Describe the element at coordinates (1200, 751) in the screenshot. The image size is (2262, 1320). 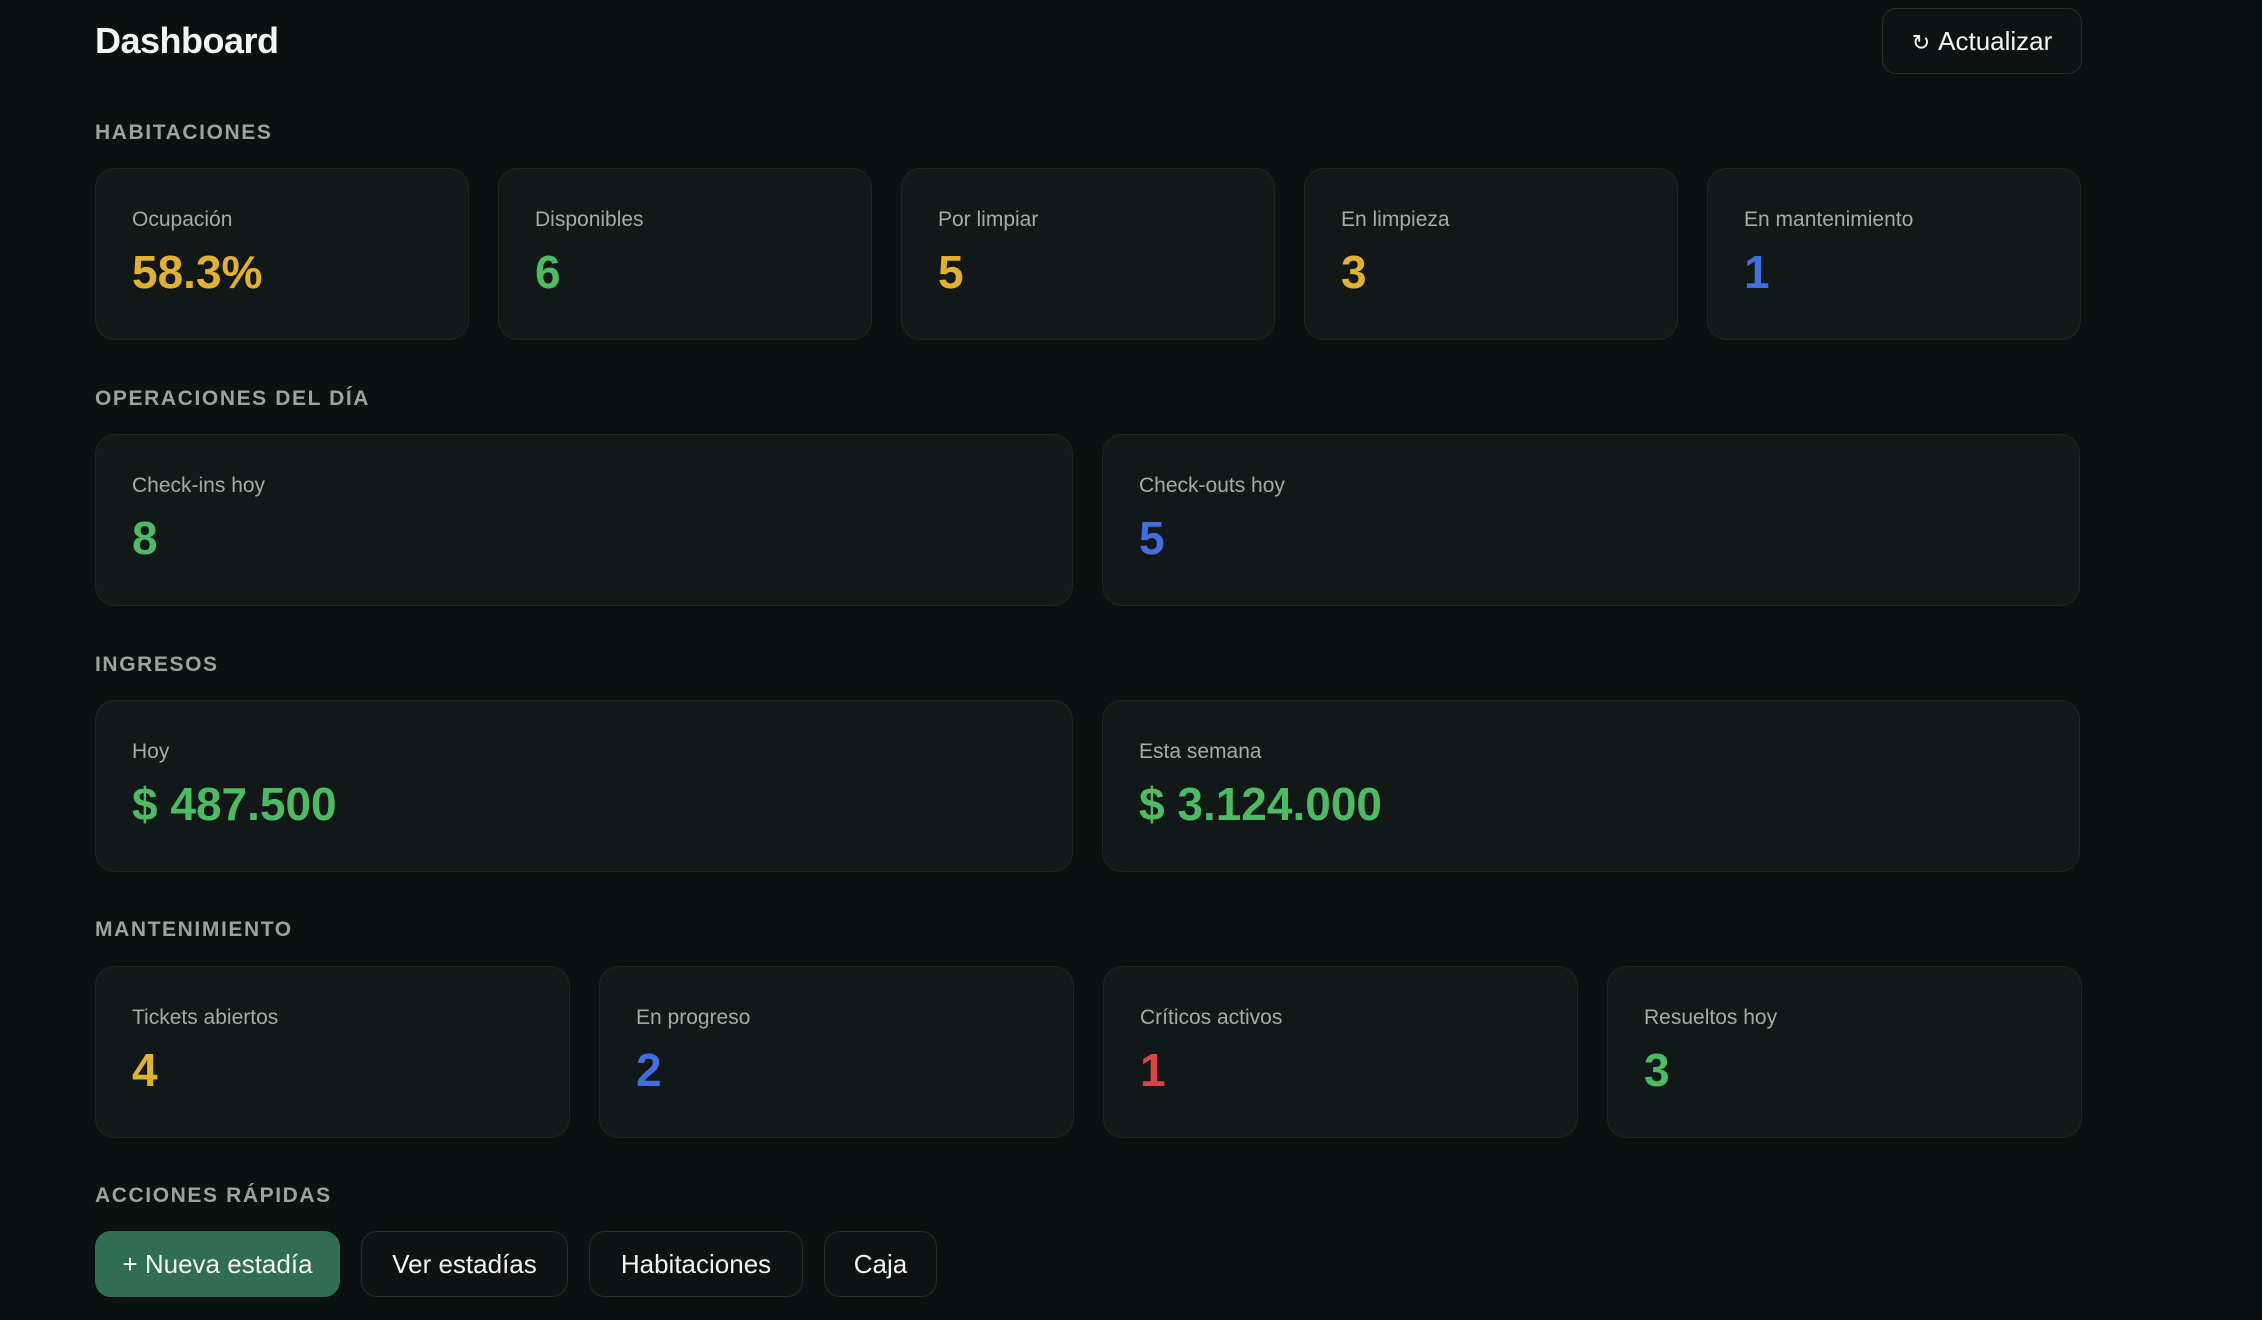
I see `stat-label: Esta semana` at that location.